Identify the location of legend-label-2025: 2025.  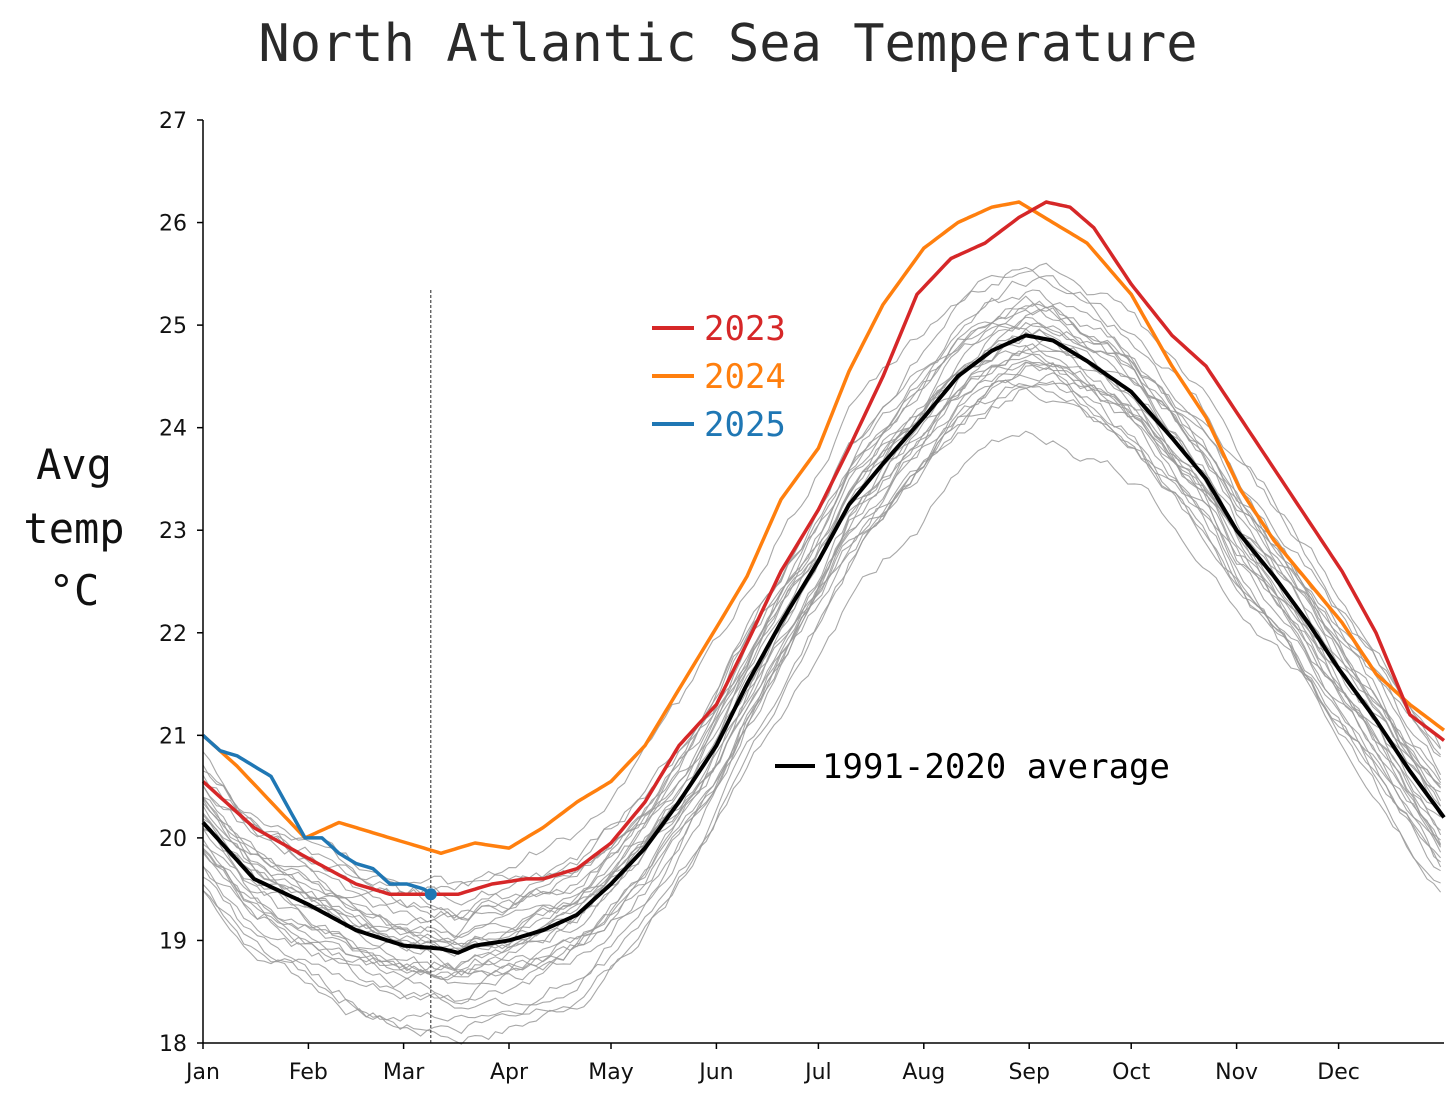
(745, 425).